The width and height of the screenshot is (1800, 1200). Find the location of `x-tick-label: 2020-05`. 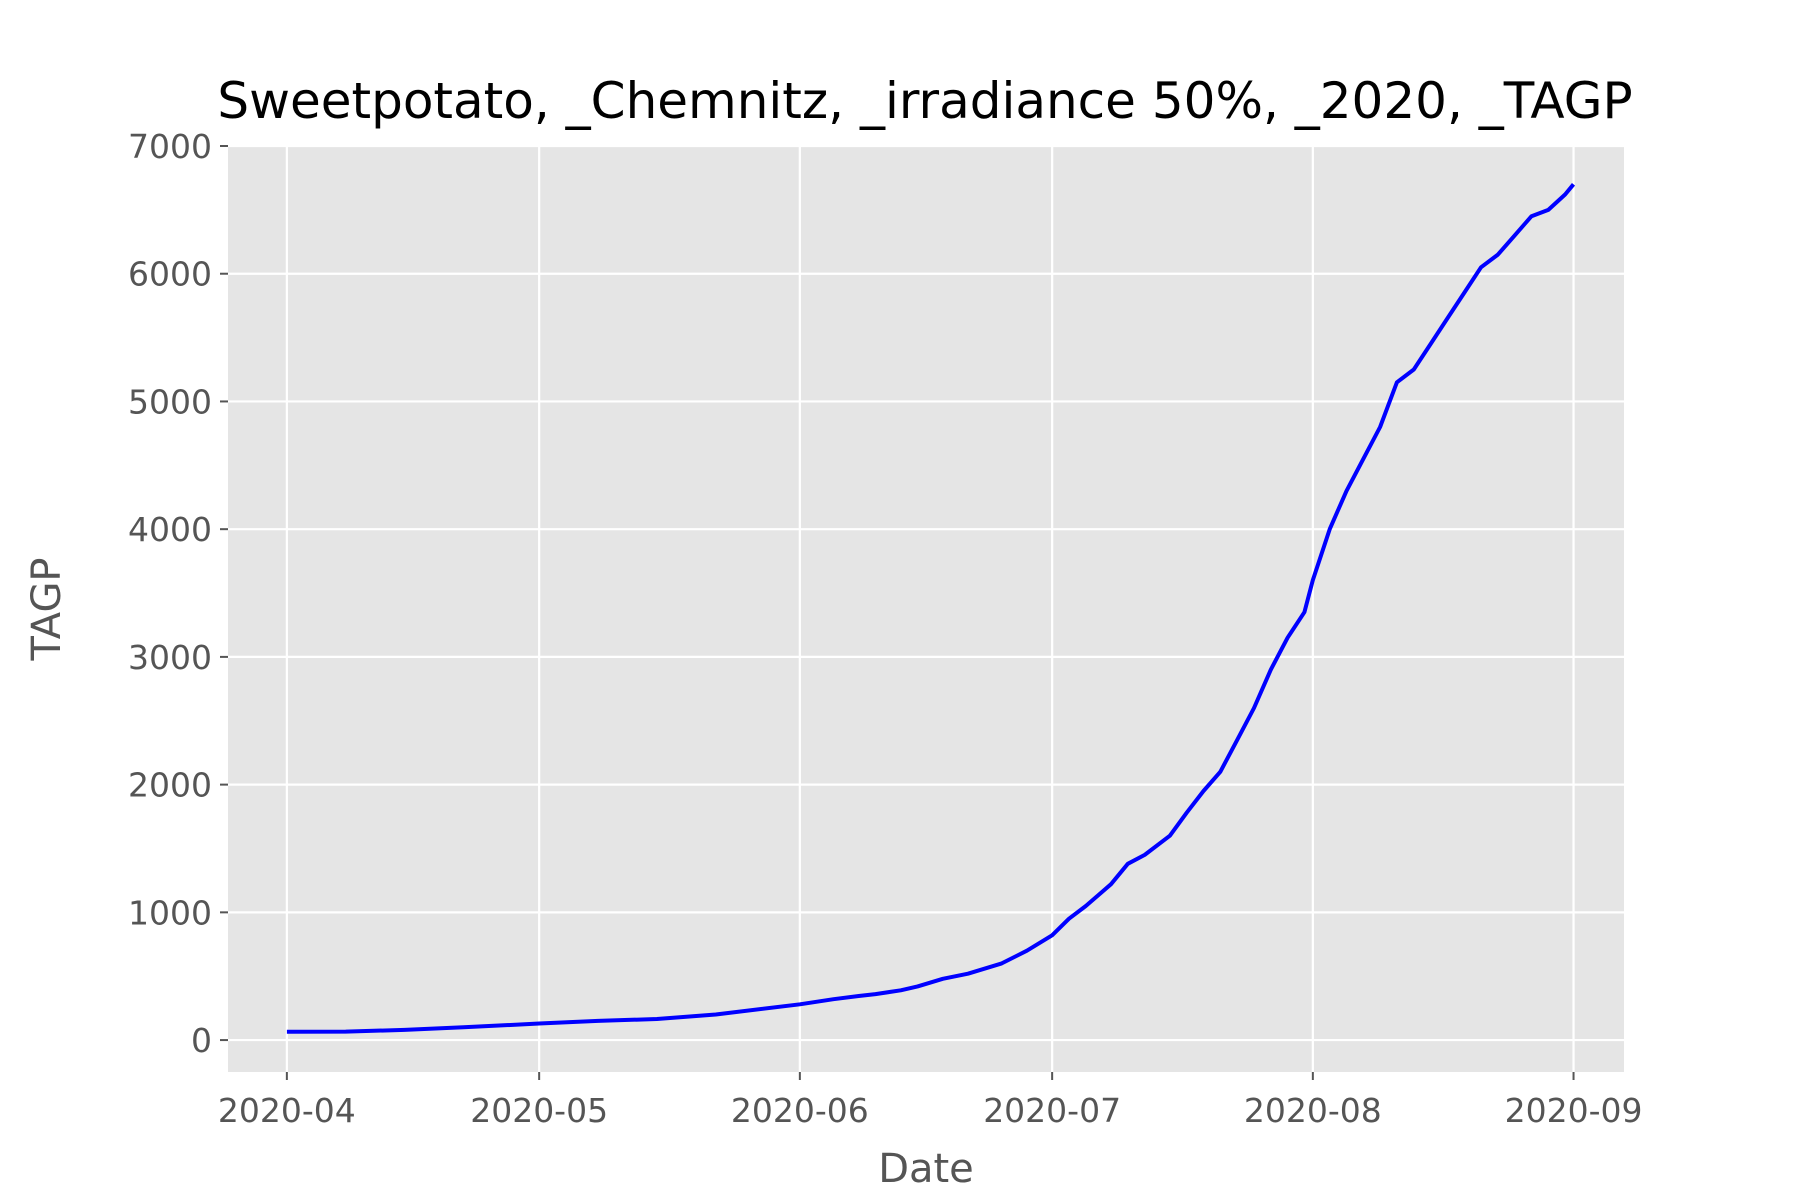

x-tick-label: 2020-05 is located at coordinates (539, 1110).